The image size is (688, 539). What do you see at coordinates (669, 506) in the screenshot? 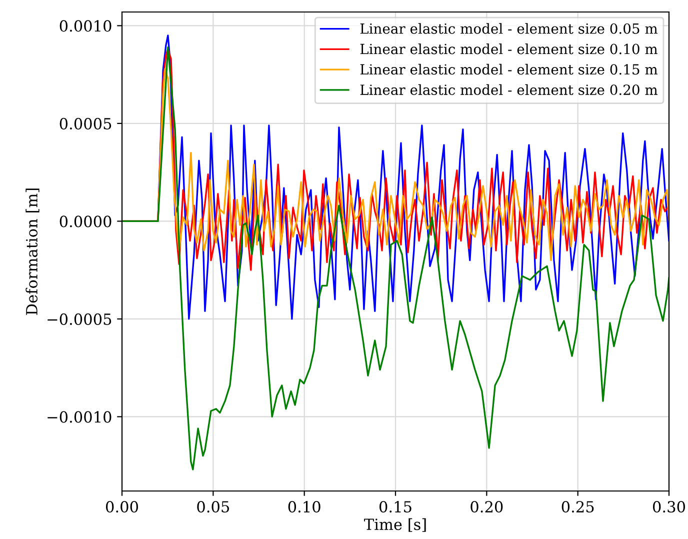
I see `x-tick-label: 0.30` at bounding box center [669, 506].